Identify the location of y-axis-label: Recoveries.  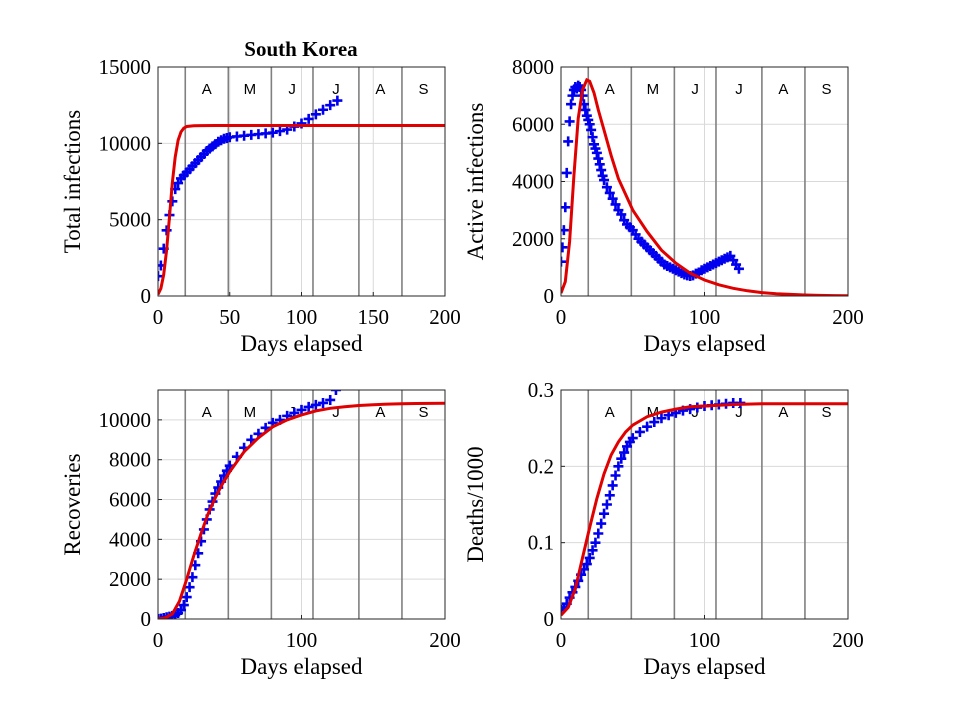
(72, 504).